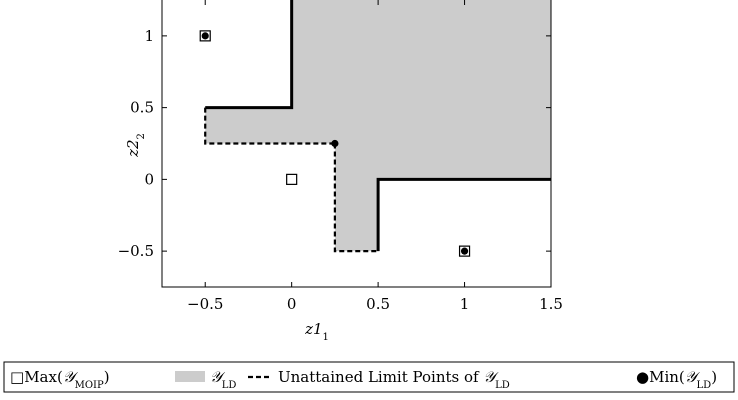  Describe the element at coordinates (502, 385) in the screenshot. I see `legend-sub-dashed: LD` at that location.